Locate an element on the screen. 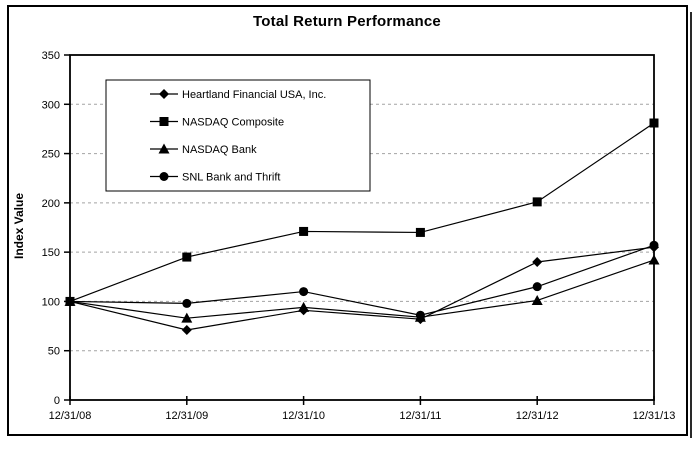 This screenshot has height=451, width=694. outer-border-shadow is located at coordinates (691, 225).